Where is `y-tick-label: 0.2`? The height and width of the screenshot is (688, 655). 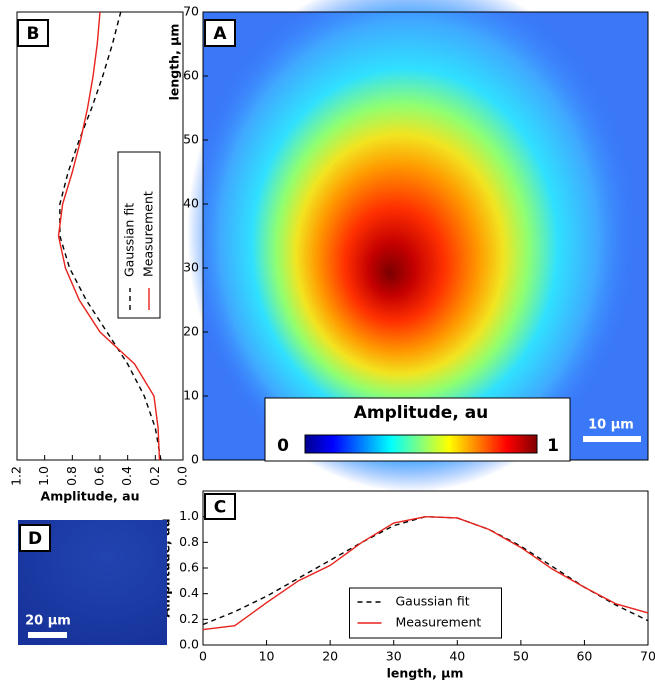 y-tick-label: 0.2 is located at coordinates (189, 618).